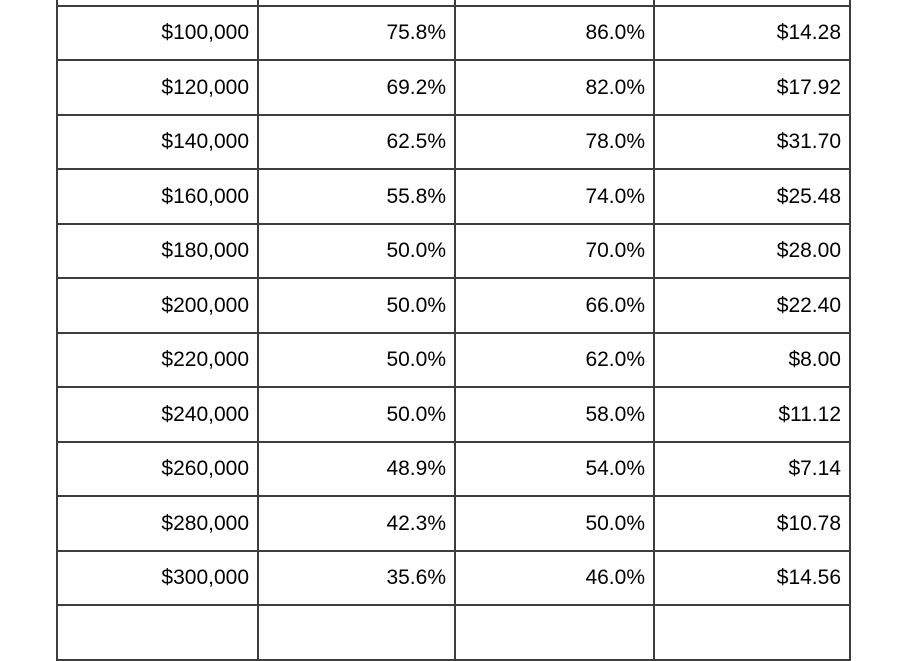  I want to click on table-cell: 74.0%, so click(554, 196).